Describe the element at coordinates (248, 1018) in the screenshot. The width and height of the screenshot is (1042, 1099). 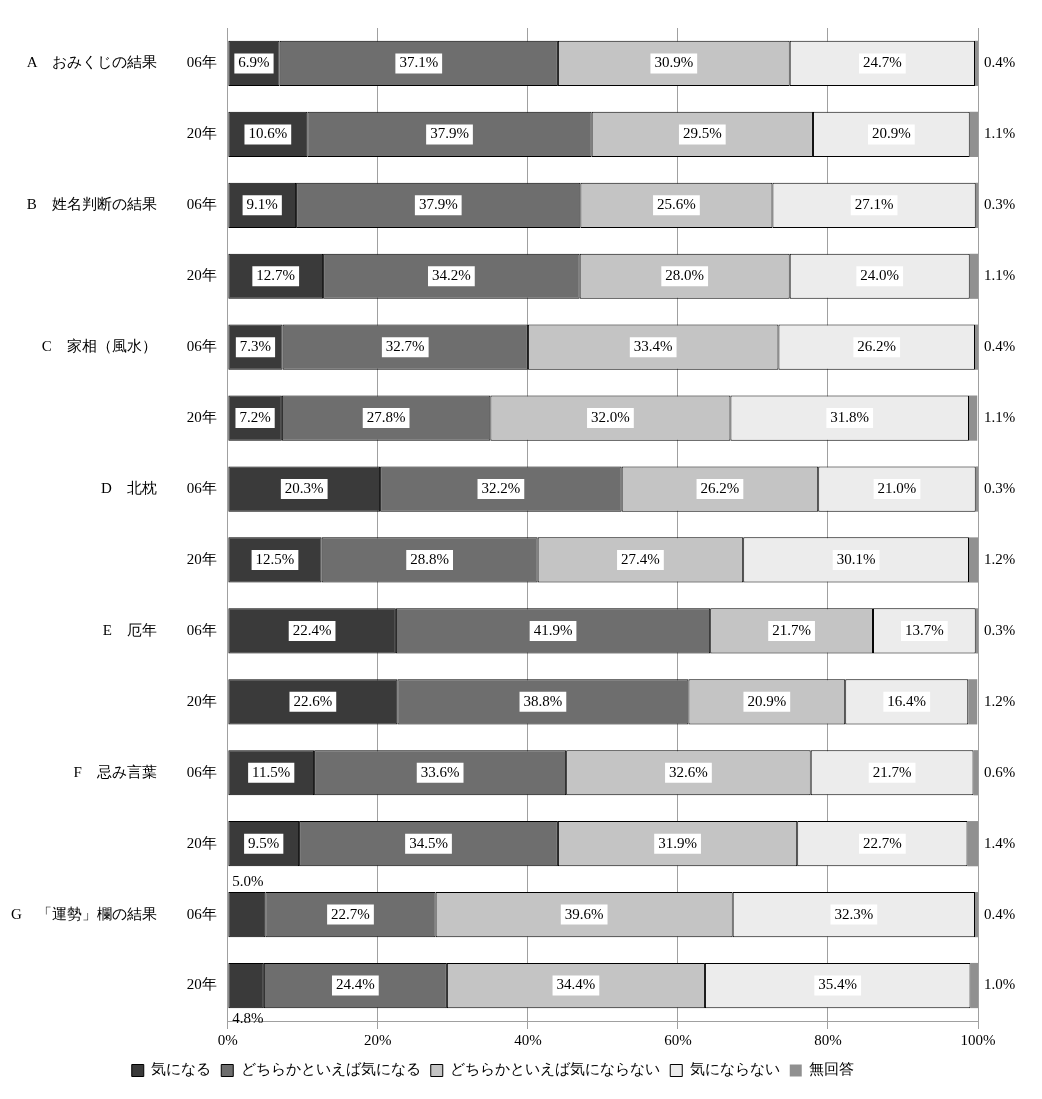
I see `data-label: 4.8%` at that location.